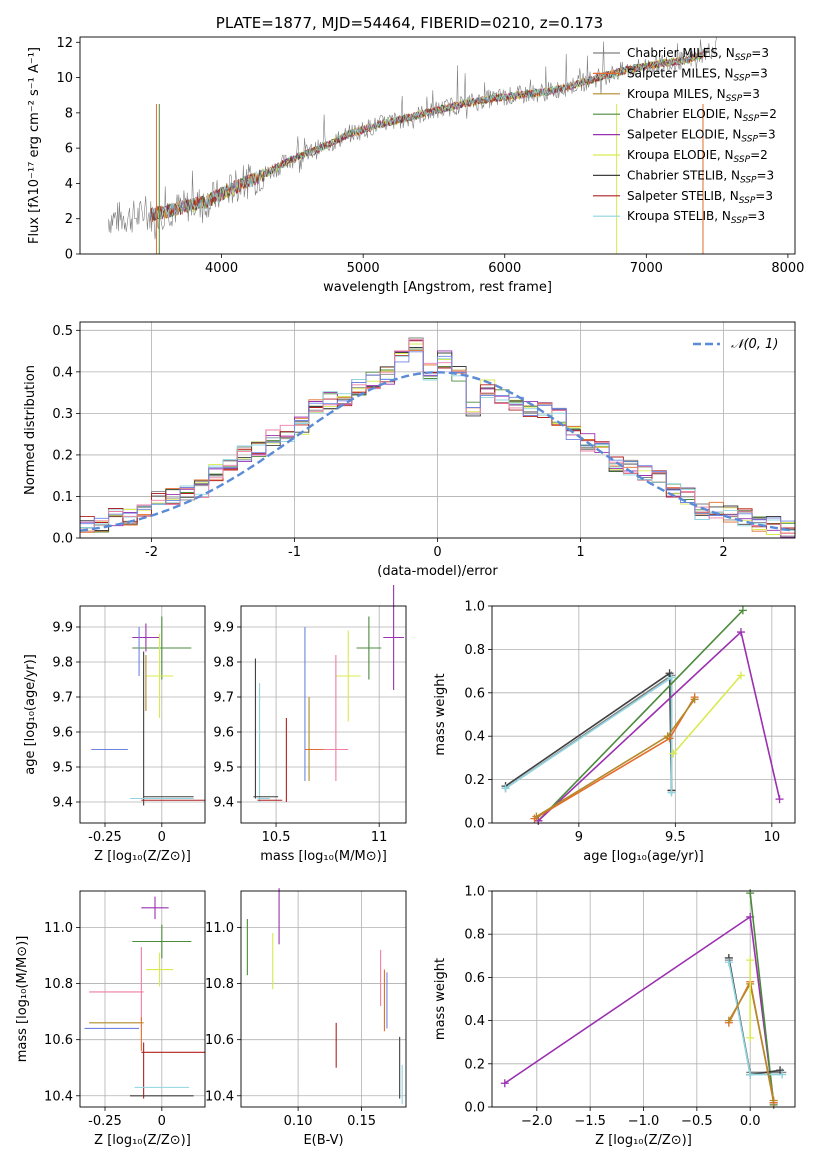  What do you see at coordinates (276, 837) in the screenshot?
I see `x-tick-label: 10.5` at bounding box center [276, 837].